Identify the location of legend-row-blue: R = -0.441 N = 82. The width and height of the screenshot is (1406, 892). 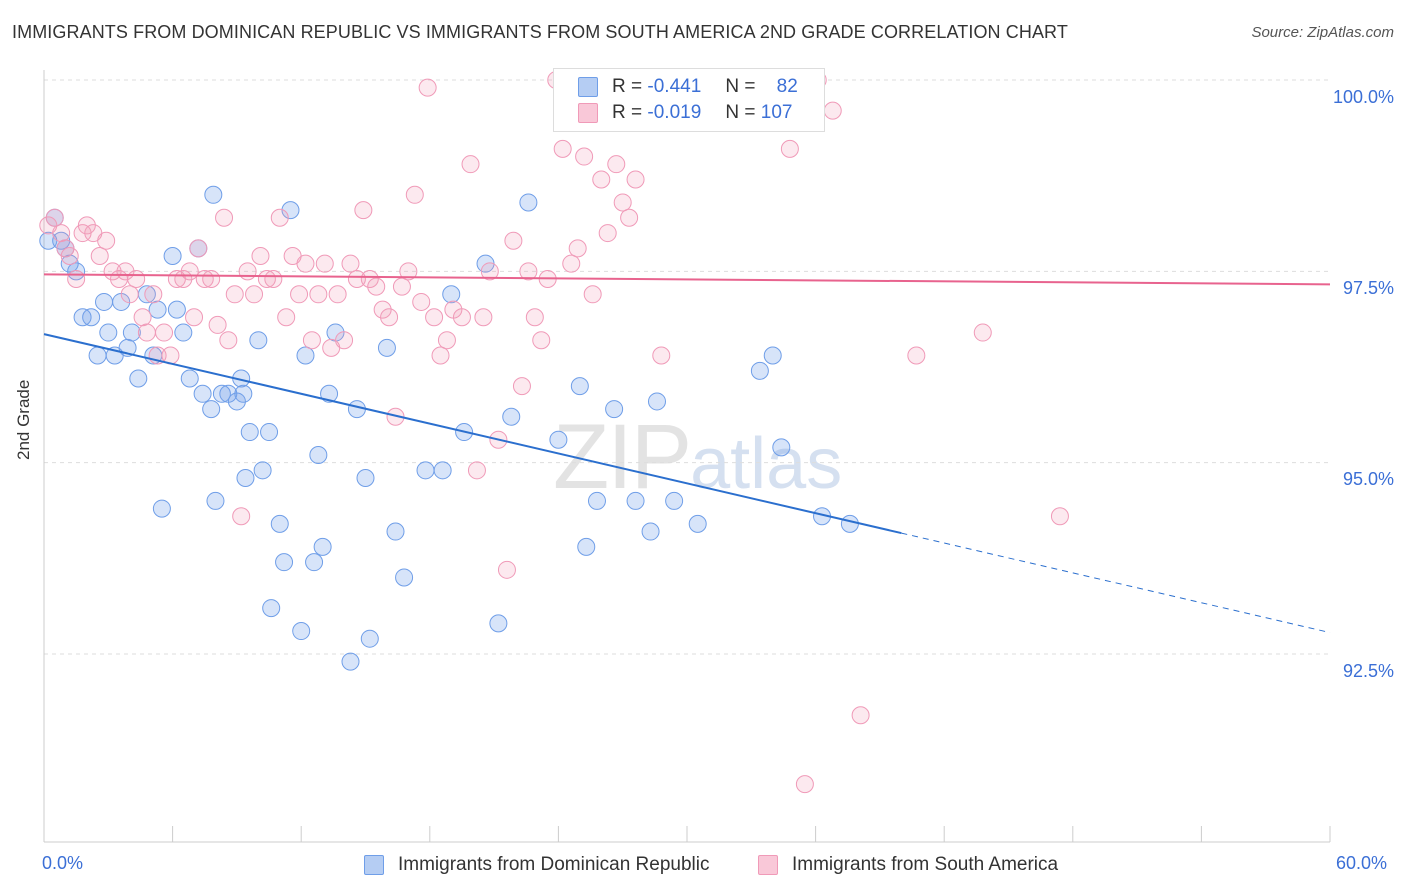
(676, 87).